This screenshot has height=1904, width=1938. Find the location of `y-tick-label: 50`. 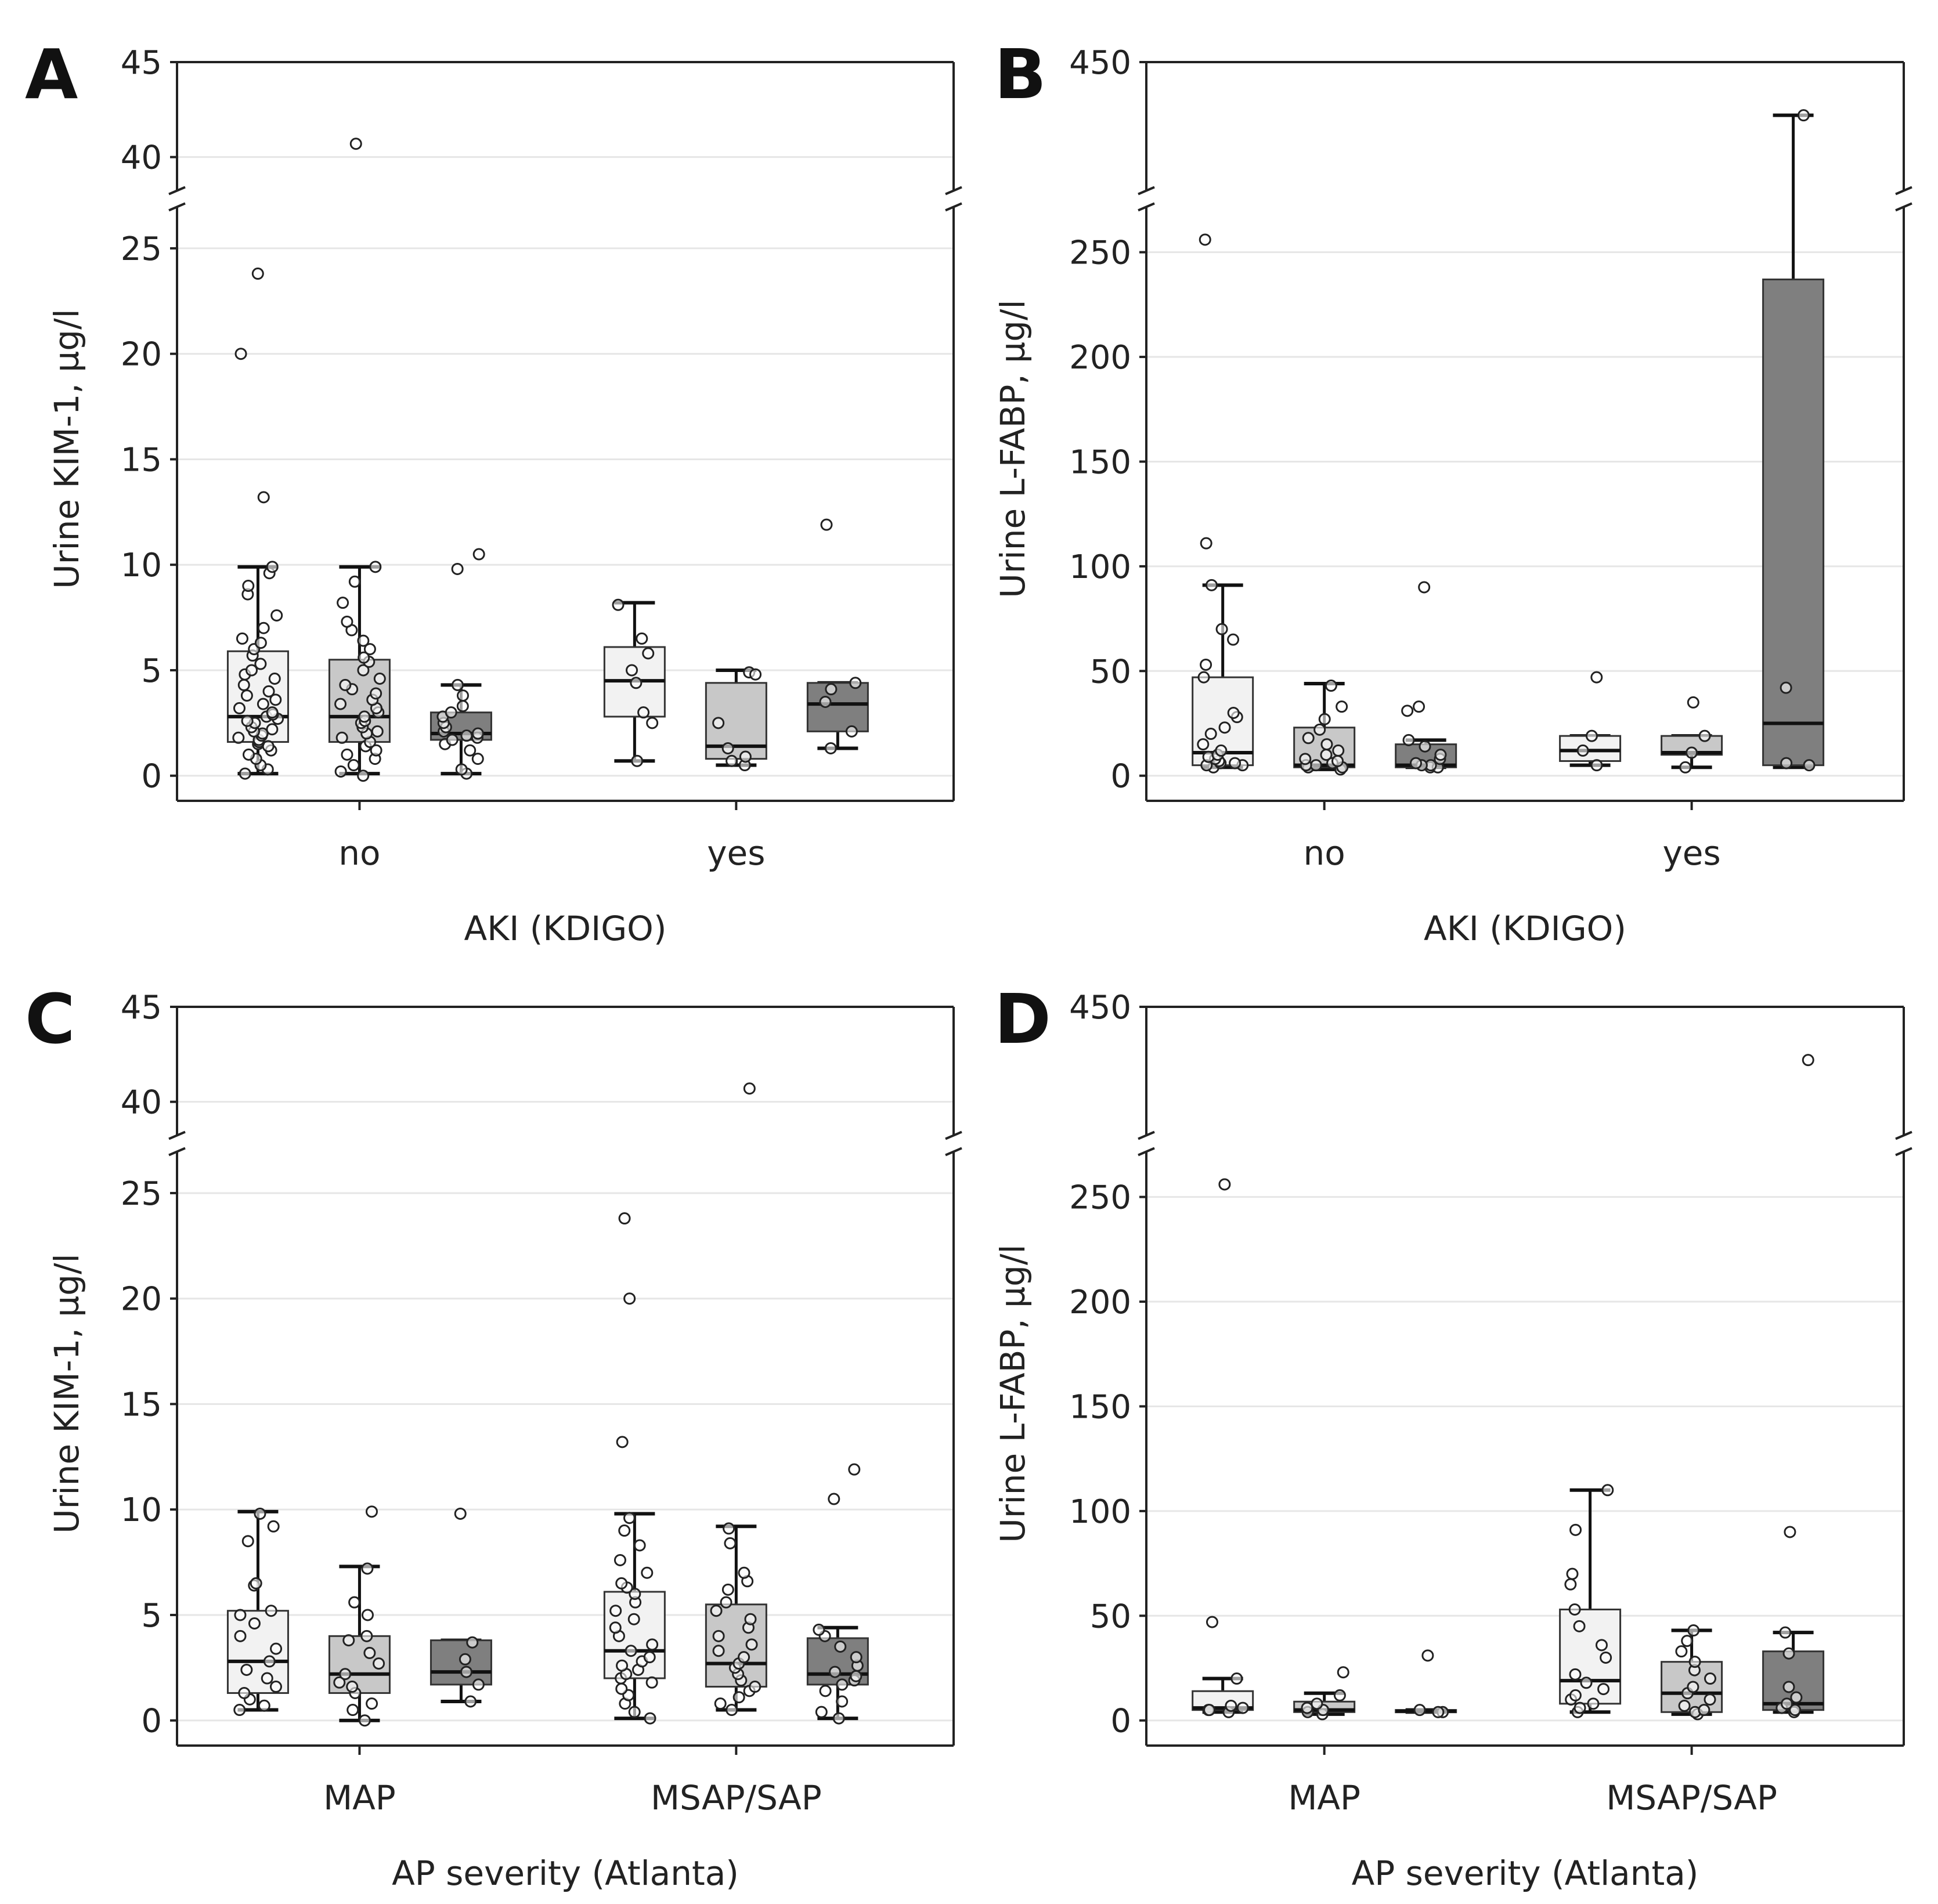

y-tick-label: 50 is located at coordinates (1110, 672).